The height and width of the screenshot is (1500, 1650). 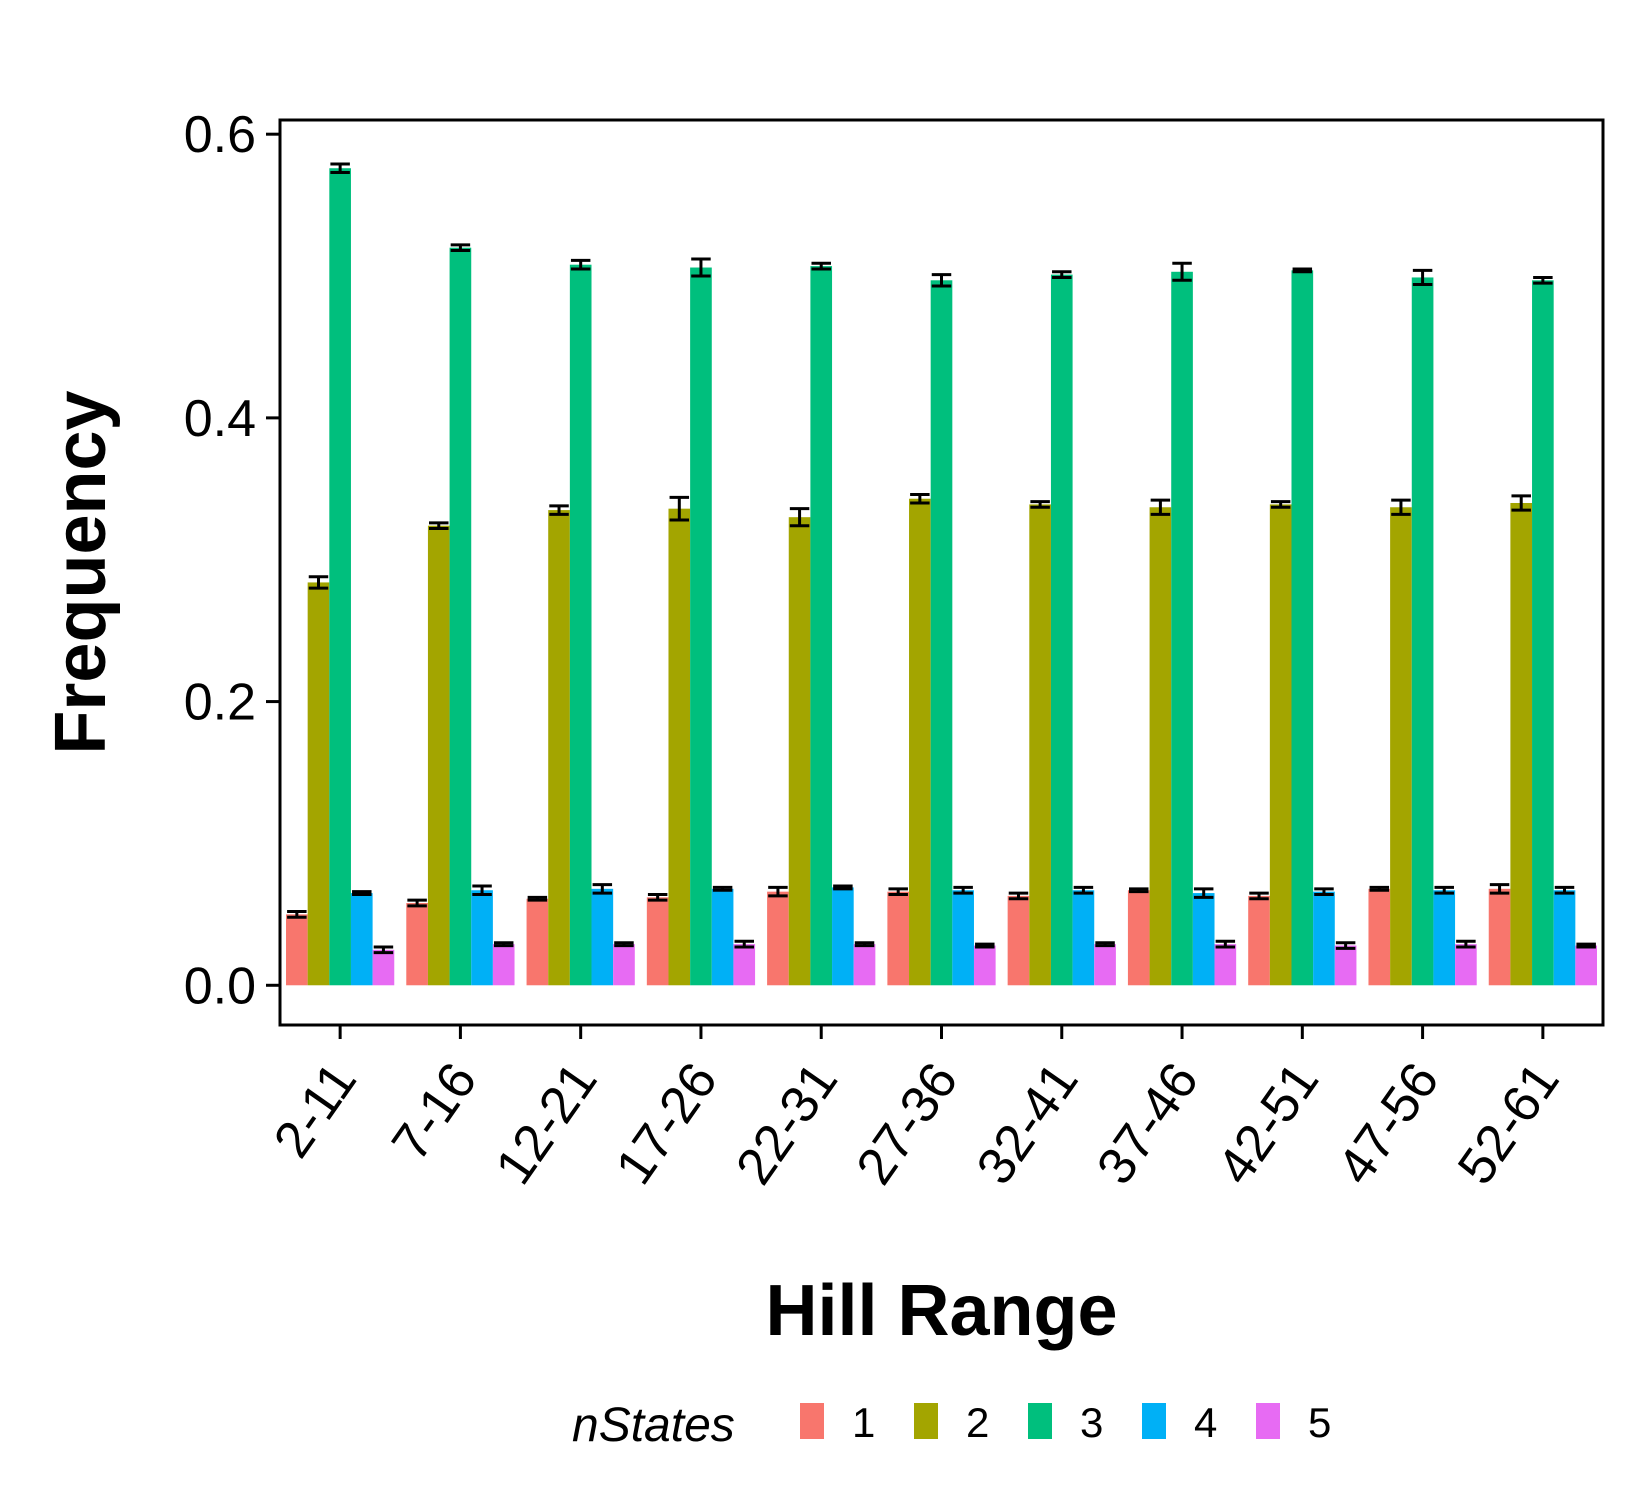 What do you see at coordinates (667, 1124) in the screenshot?
I see `x-tick-label: 17-26` at bounding box center [667, 1124].